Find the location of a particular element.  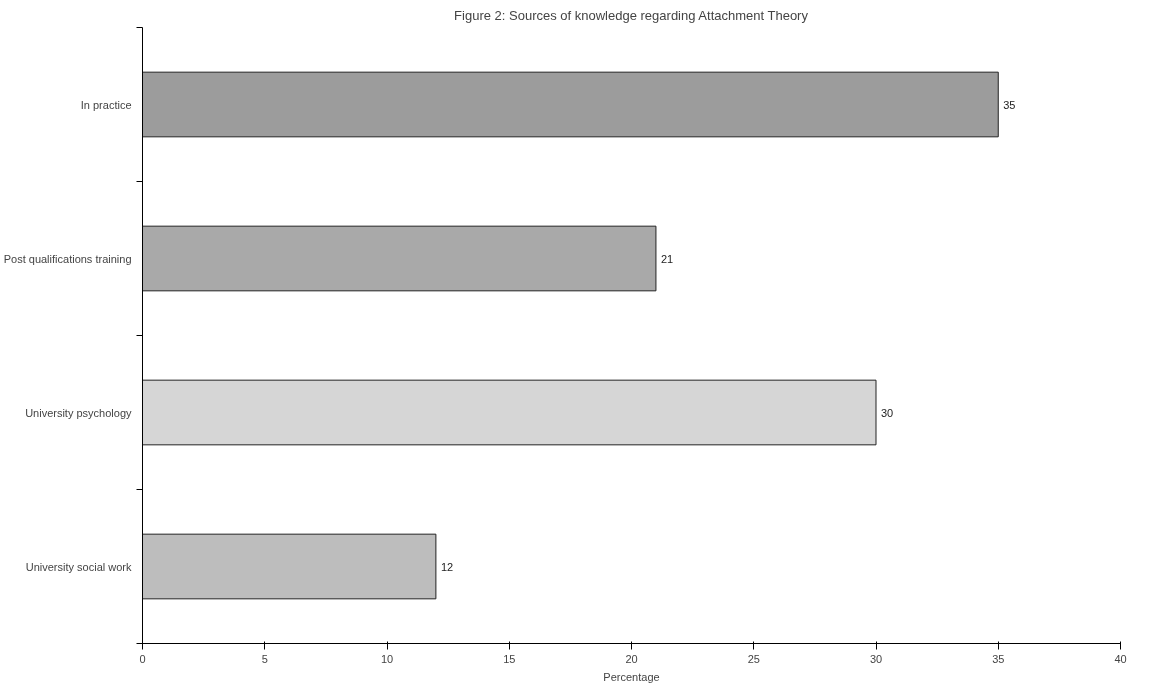

x-tick-label: 30 is located at coordinates (876, 658).